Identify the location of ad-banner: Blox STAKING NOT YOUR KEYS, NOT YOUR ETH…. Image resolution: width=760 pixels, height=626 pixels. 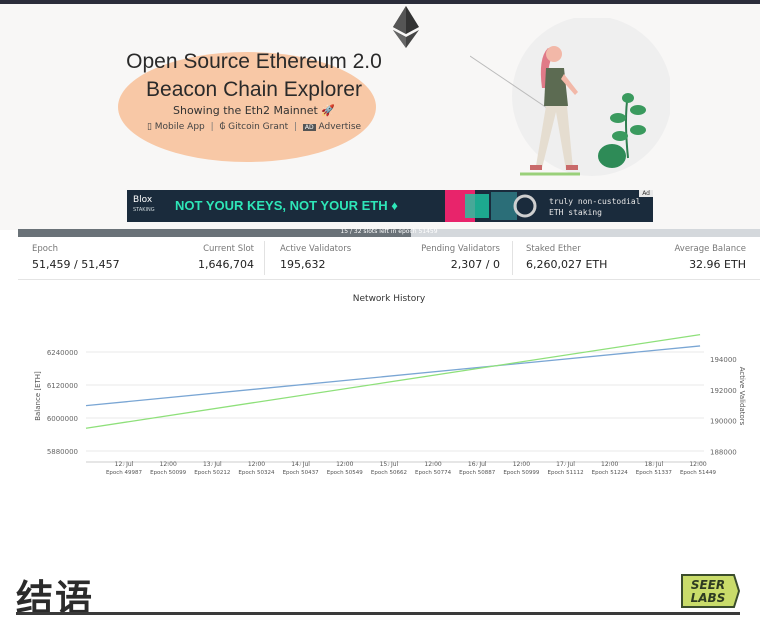
(390, 206).